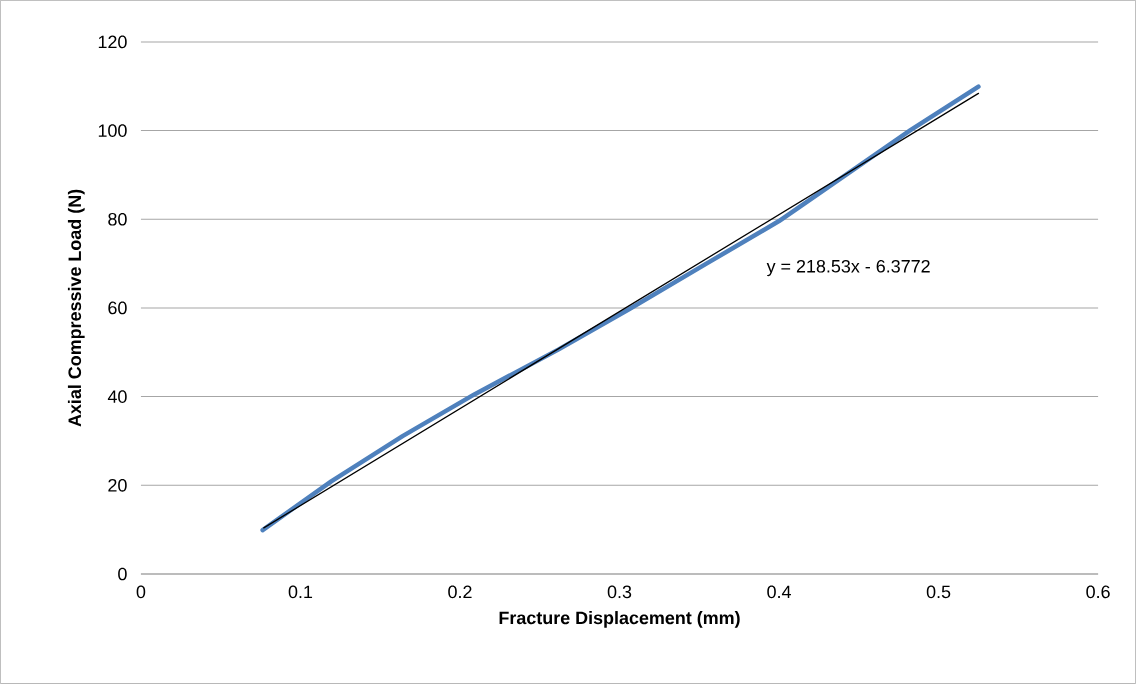 This screenshot has width=1136, height=684. I want to click on annotation: y = 218.53x - 6.3772, so click(848, 268).